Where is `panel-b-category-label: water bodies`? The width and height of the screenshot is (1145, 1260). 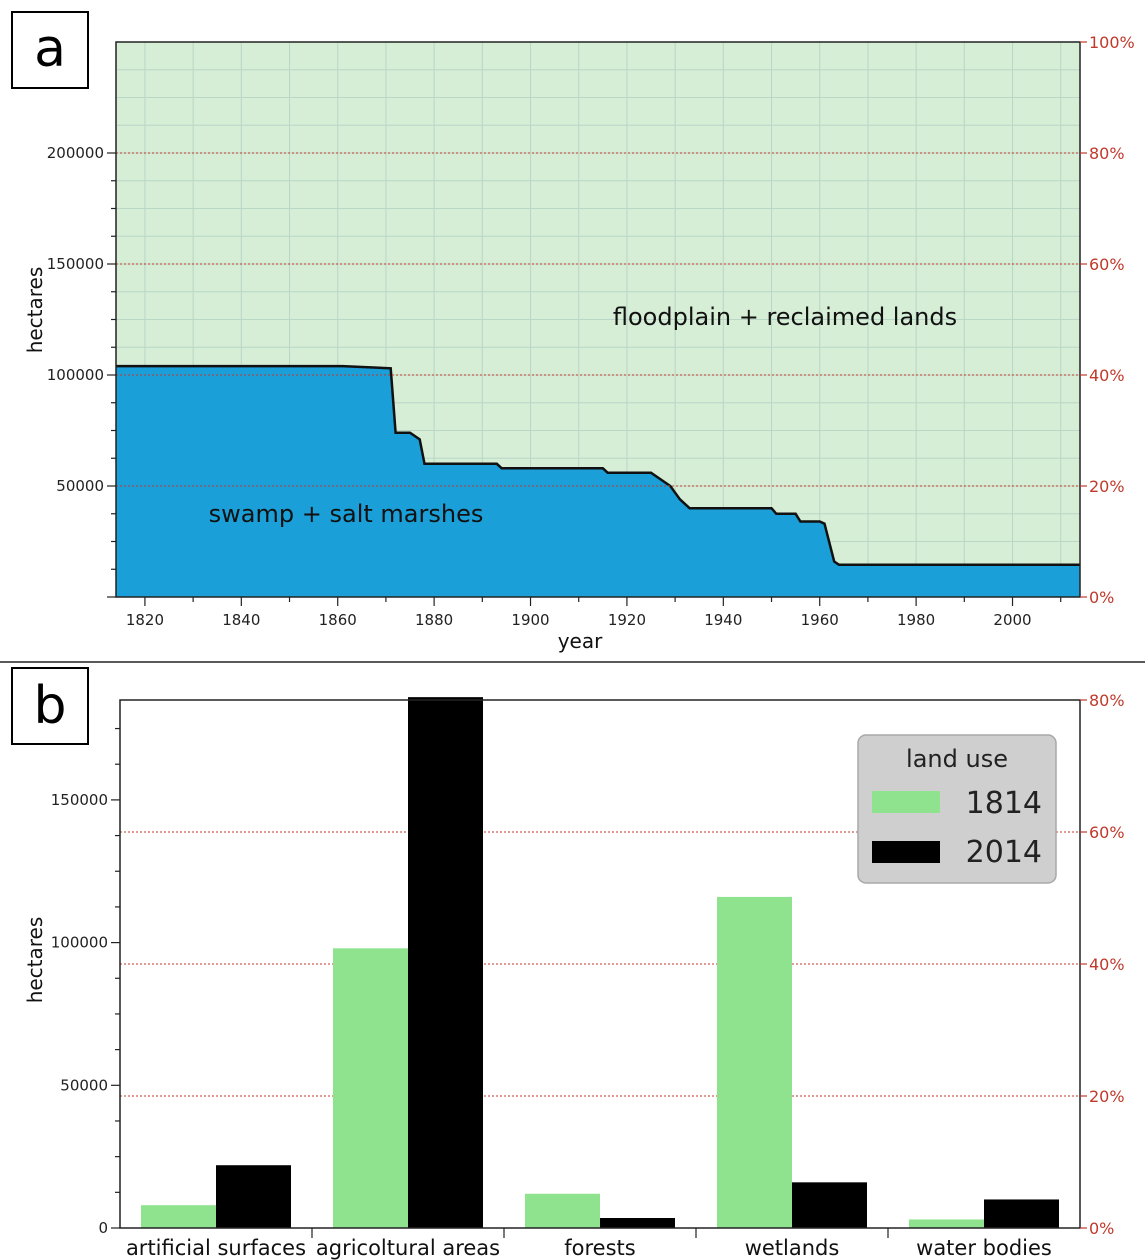 panel-b-category-label: water bodies is located at coordinates (984, 1248).